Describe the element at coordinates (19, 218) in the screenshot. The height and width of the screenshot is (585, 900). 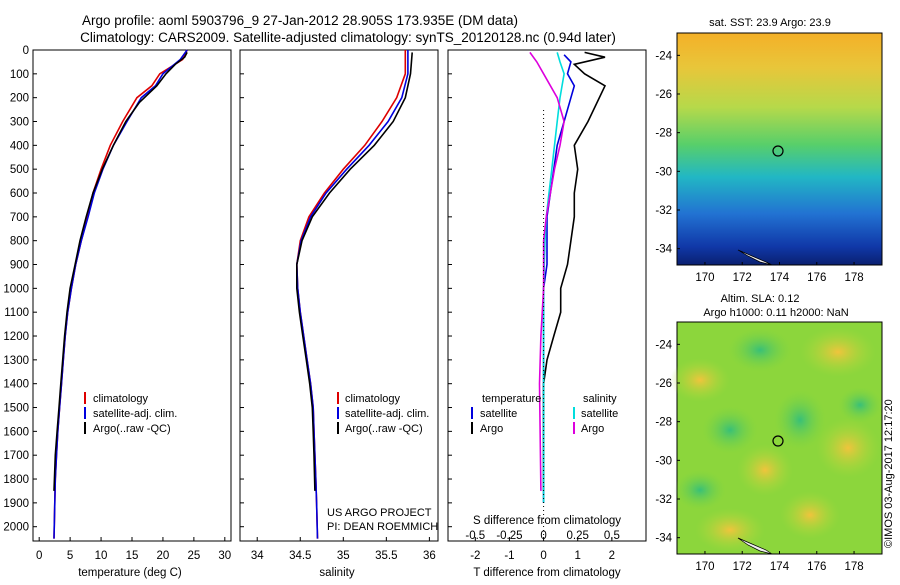
I see `depth-tick-label: 700` at that location.